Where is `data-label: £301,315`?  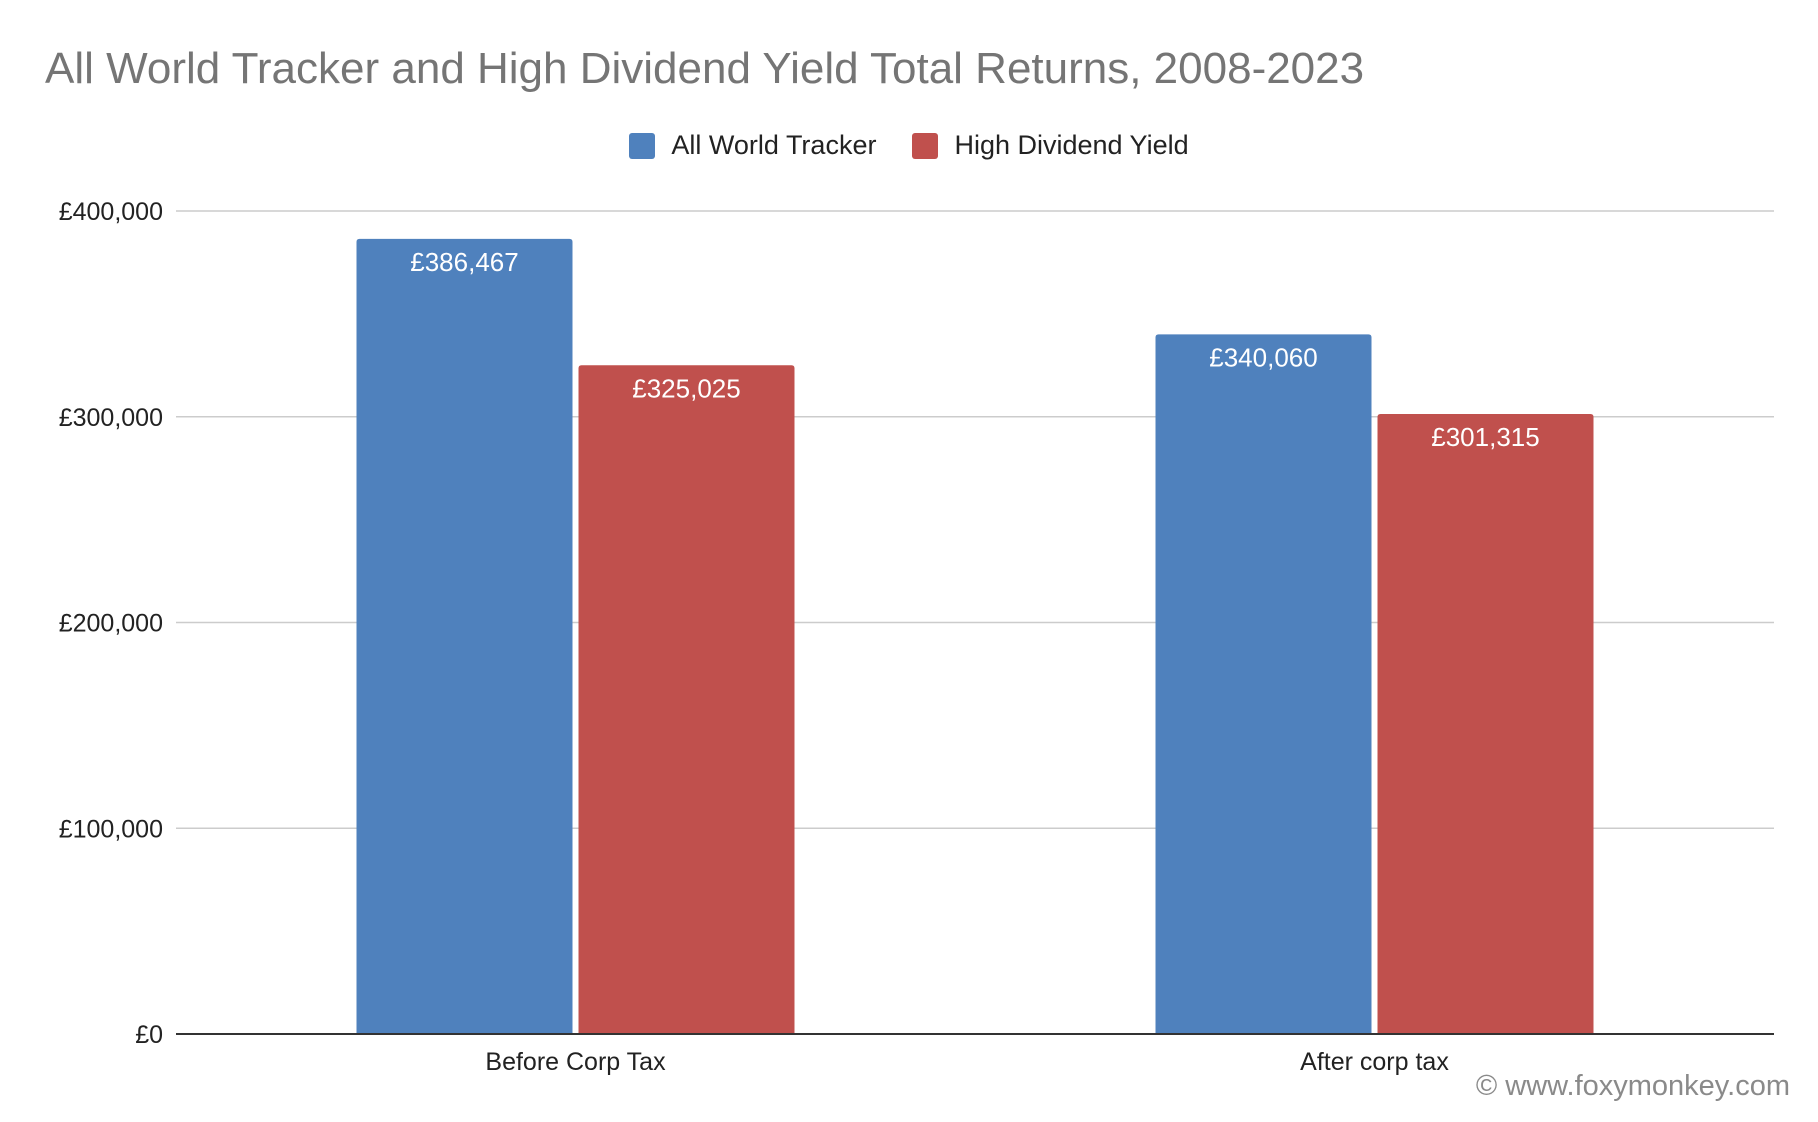 data-label: £301,315 is located at coordinates (1485, 437).